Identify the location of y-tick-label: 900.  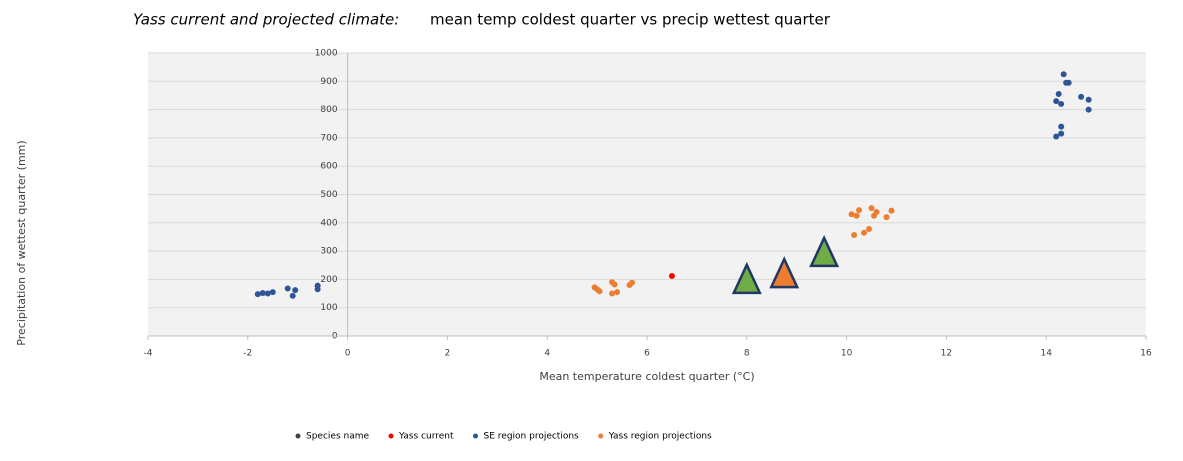
(328, 82).